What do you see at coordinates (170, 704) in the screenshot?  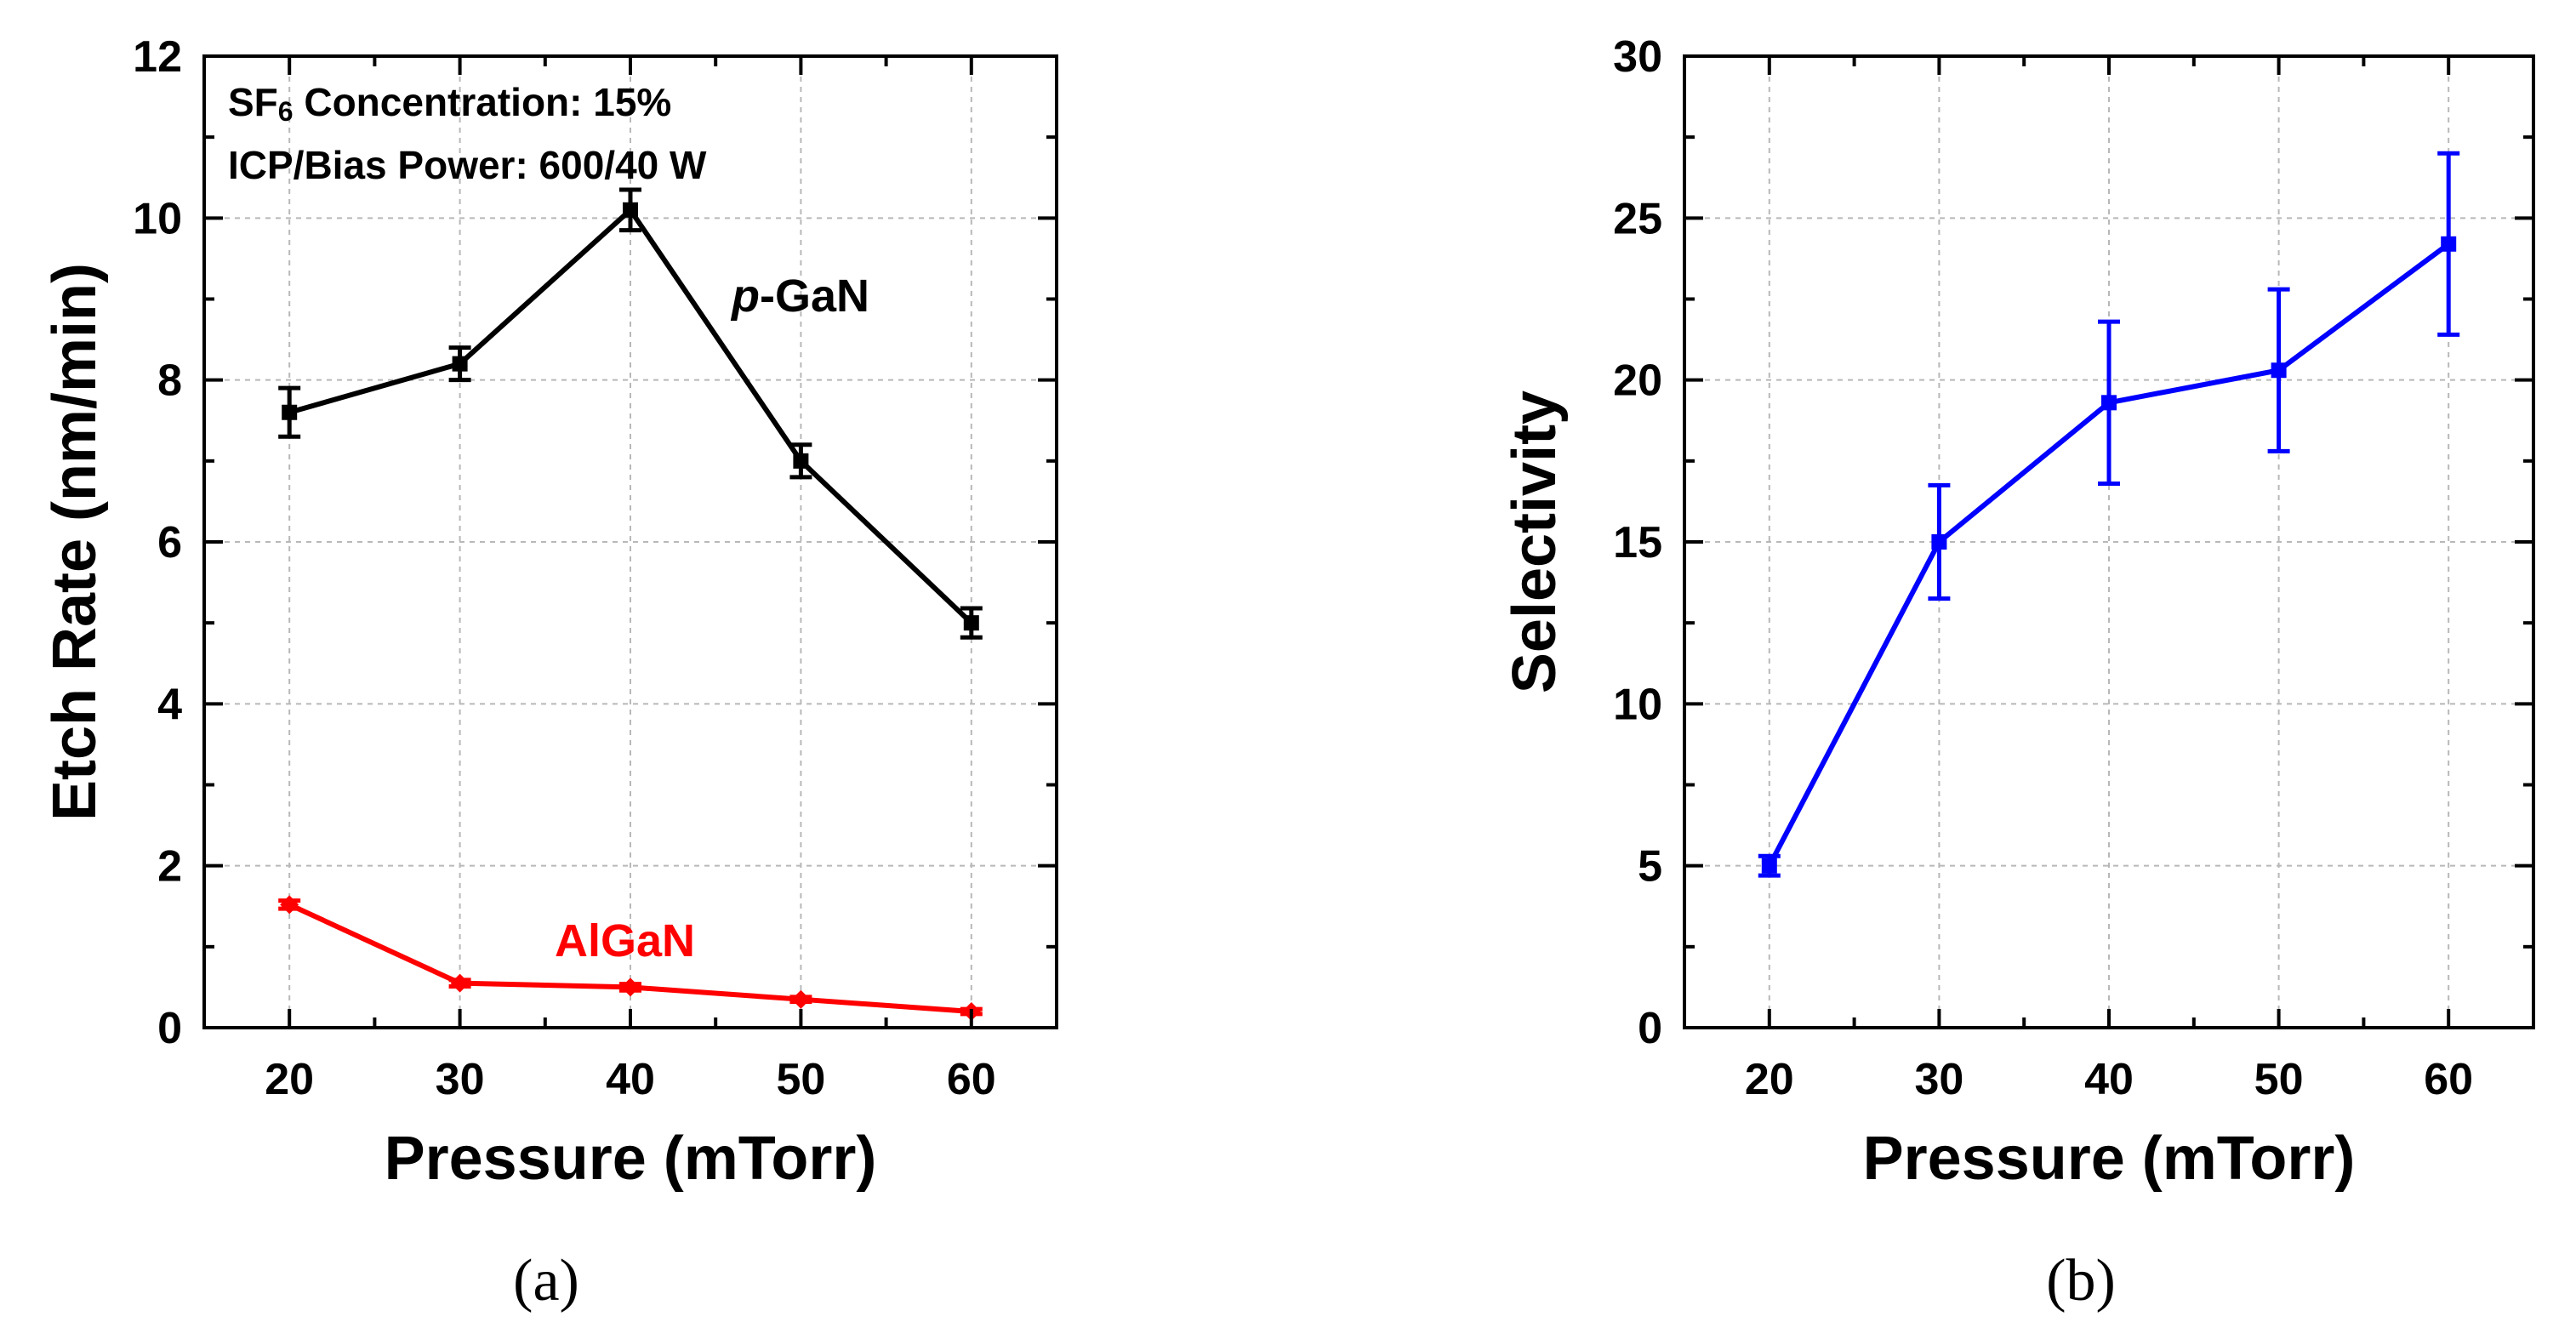 I see `panel-a-y-tick-label: 4` at bounding box center [170, 704].